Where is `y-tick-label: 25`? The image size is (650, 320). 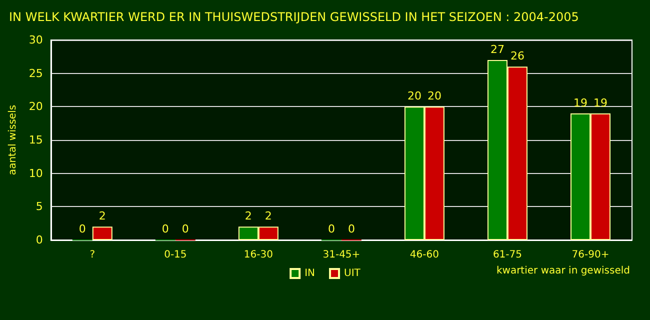
y-tick-label: 25 is located at coordinates (35, 73).